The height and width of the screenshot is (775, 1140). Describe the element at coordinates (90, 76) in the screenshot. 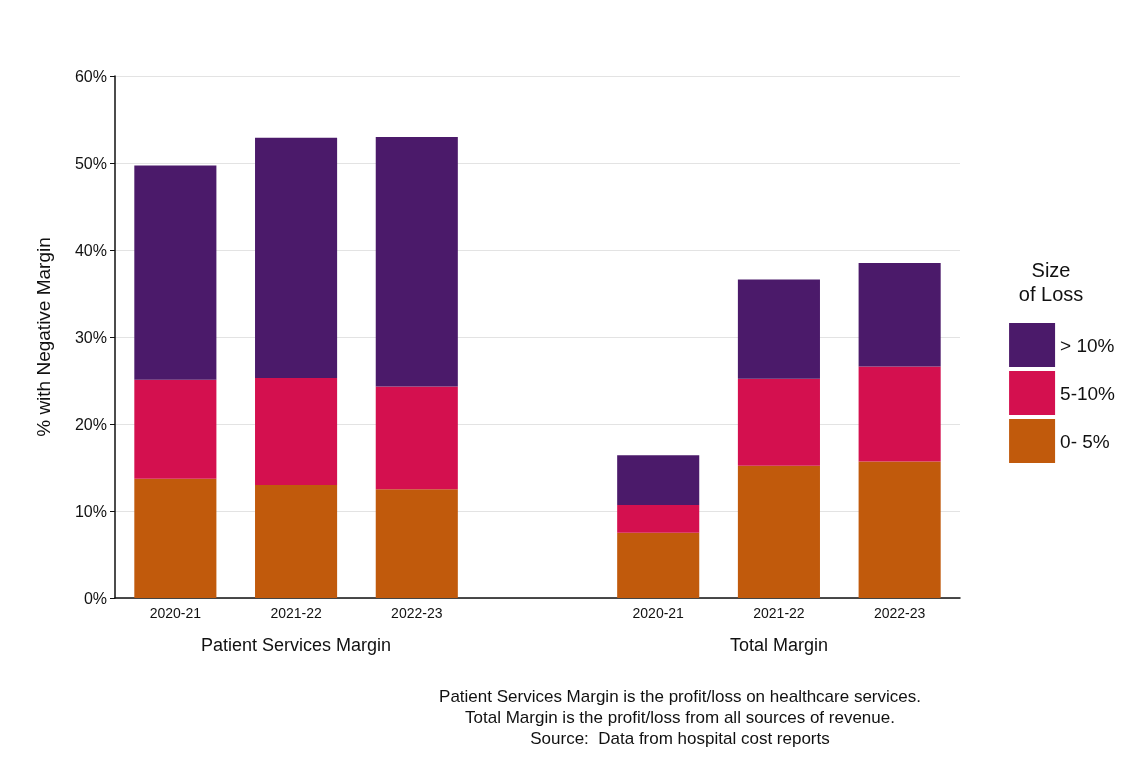

I see `y-tick-label: 60%` at that location.